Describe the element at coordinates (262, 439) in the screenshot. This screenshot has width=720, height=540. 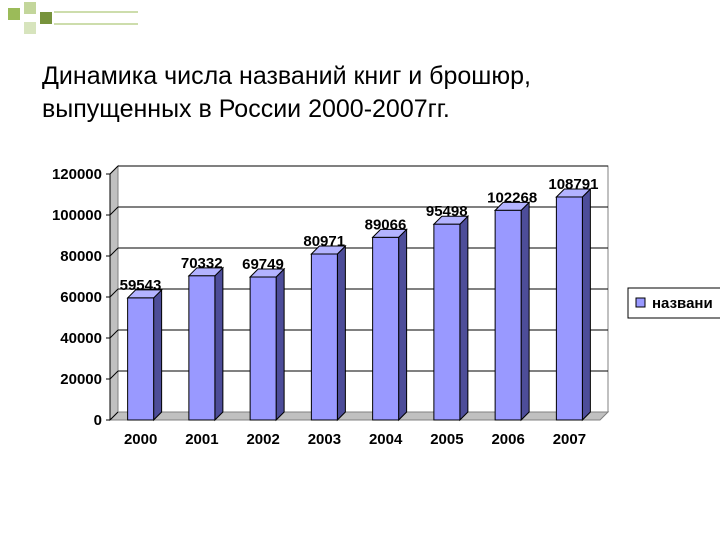
I see `x-tick-label: 2002` at that location.